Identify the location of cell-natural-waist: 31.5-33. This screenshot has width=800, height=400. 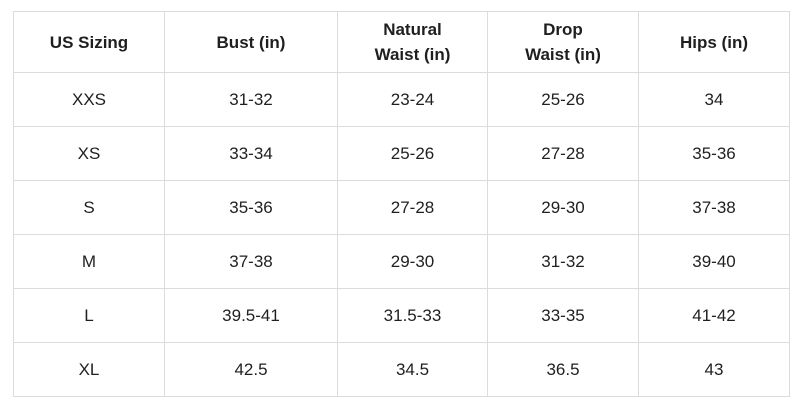
(412, 315).